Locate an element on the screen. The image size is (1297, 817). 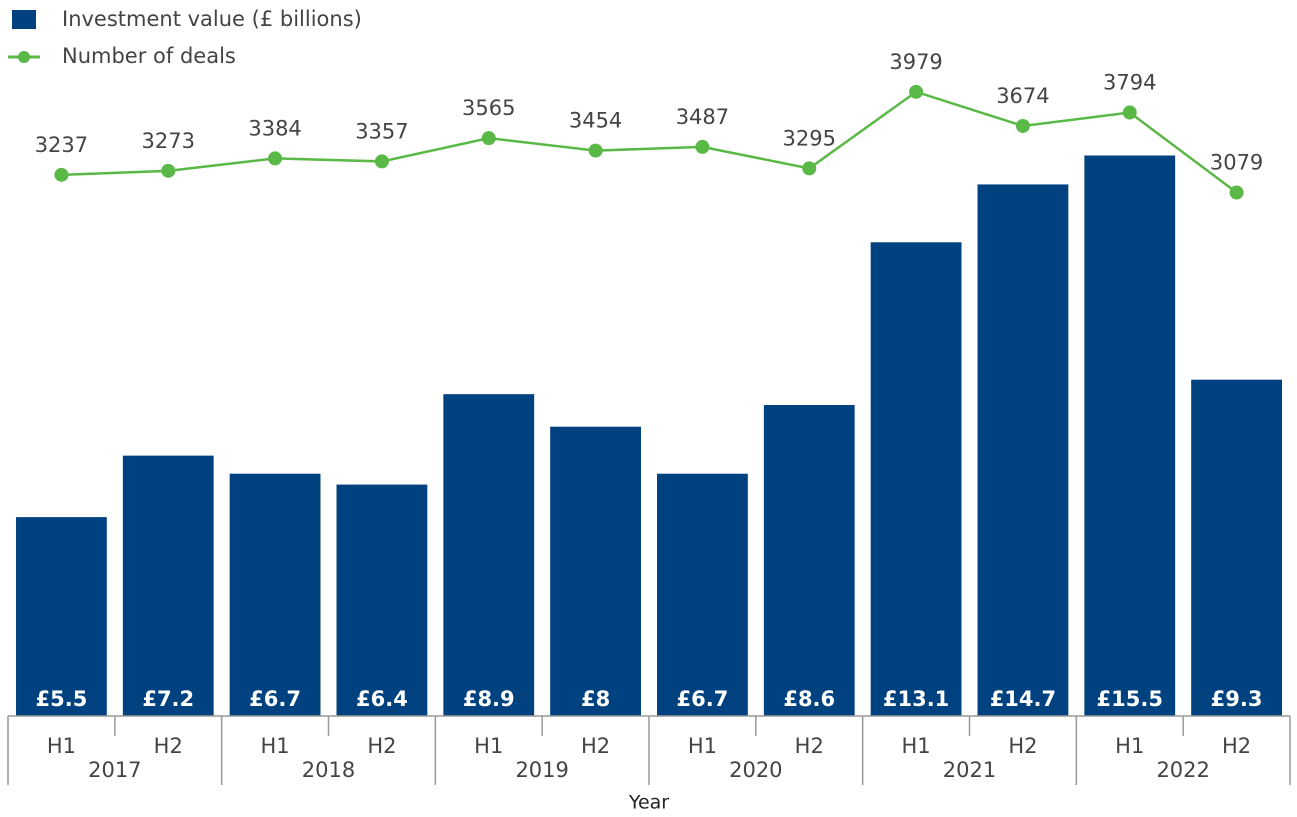
bar-label: £8 is located at coordinates (595, 699).